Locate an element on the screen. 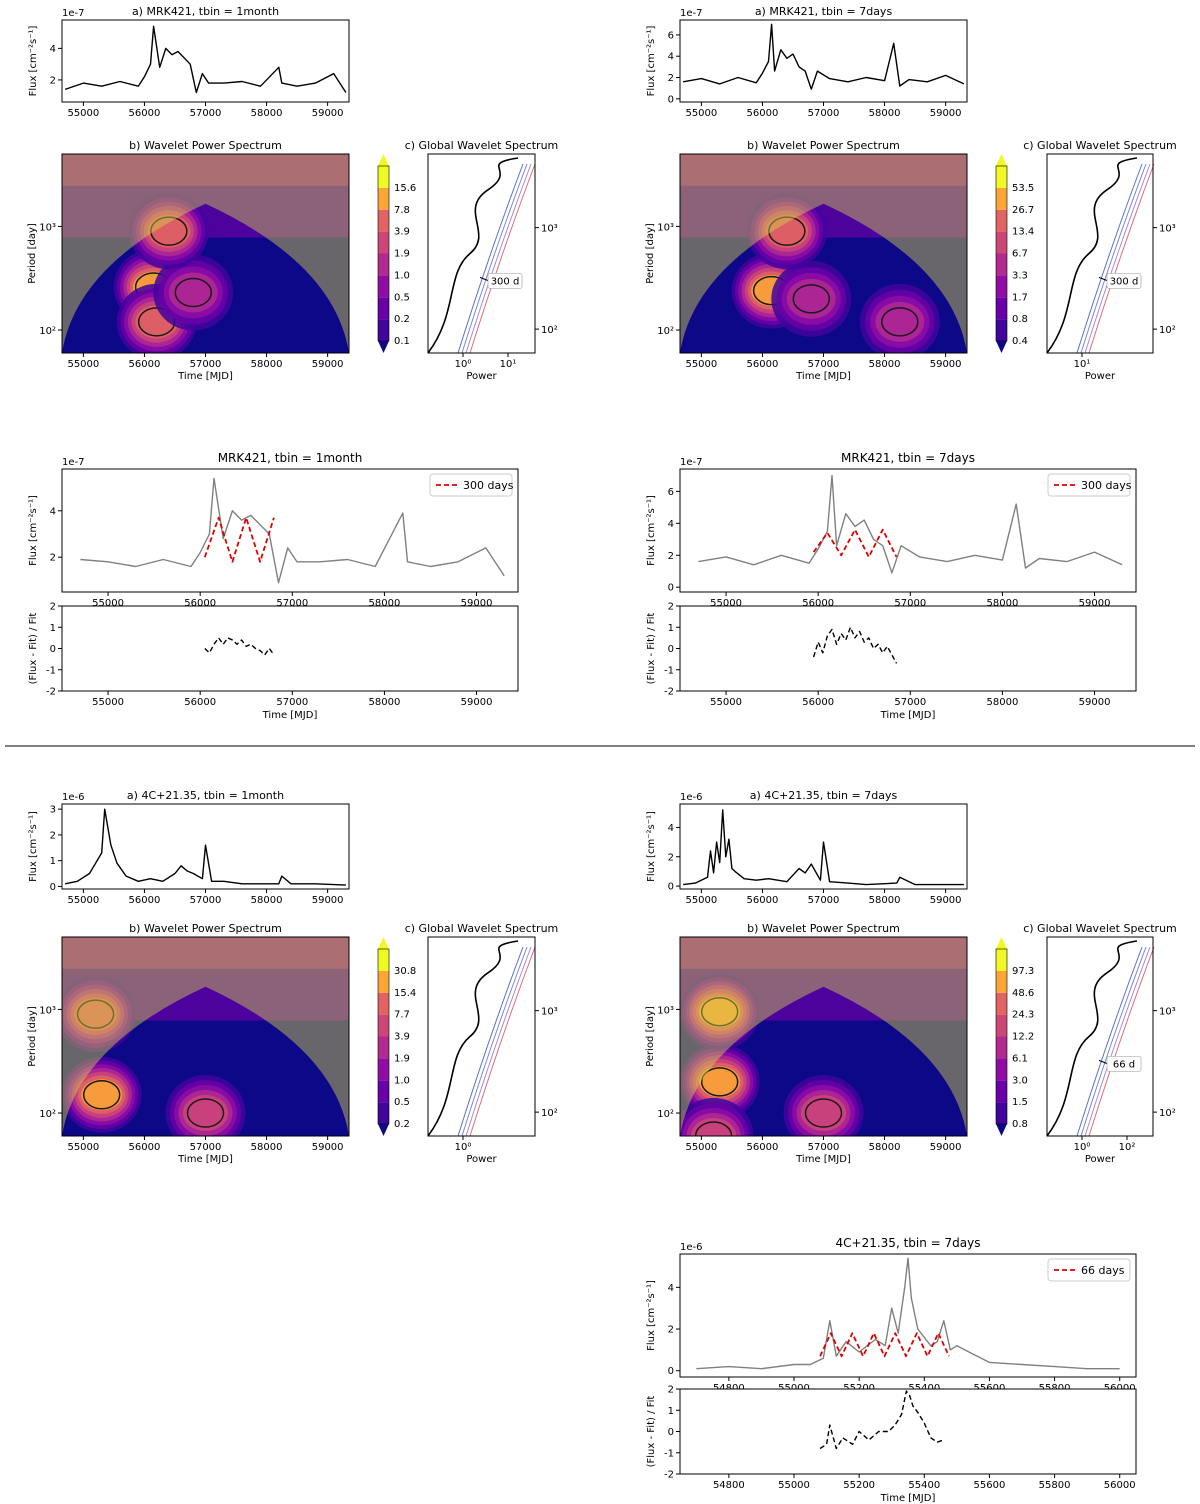  y-axis-label: Period [day] is located at coordinates (650, 253).